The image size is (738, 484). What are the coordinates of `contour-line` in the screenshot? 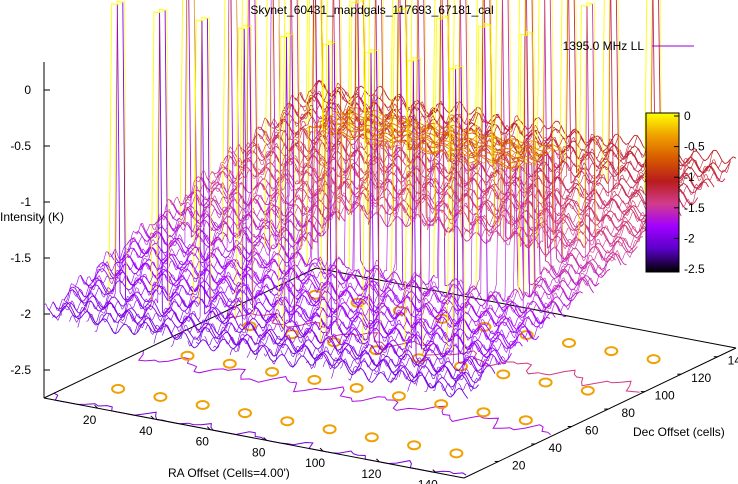 It's located at (344, 393).